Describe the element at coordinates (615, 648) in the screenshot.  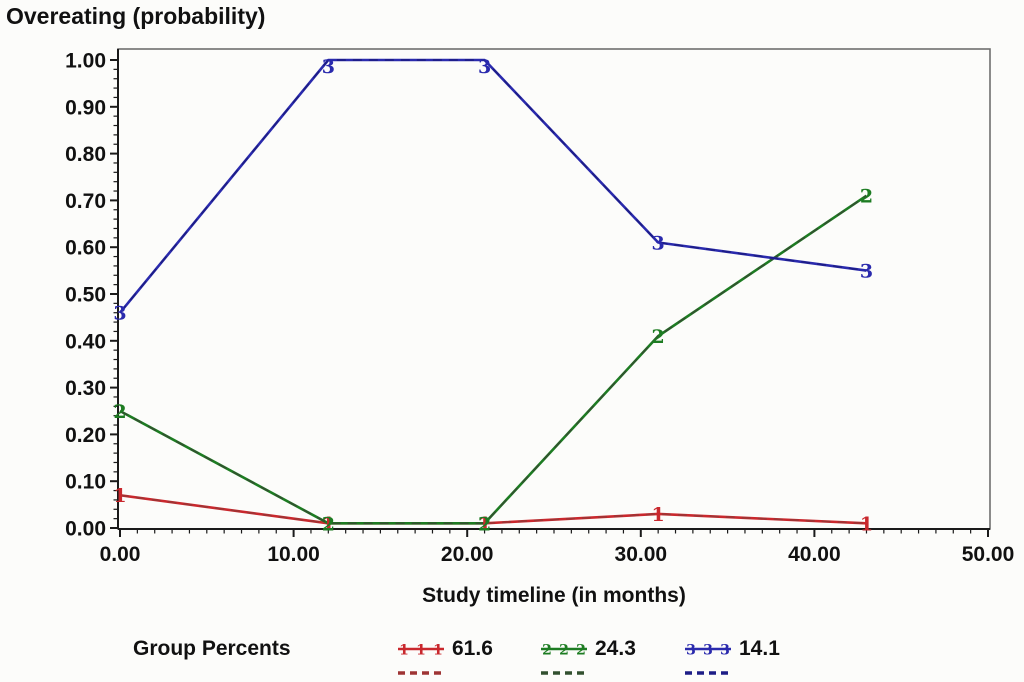
I see `legend-percent-value: 24.3` at that location.